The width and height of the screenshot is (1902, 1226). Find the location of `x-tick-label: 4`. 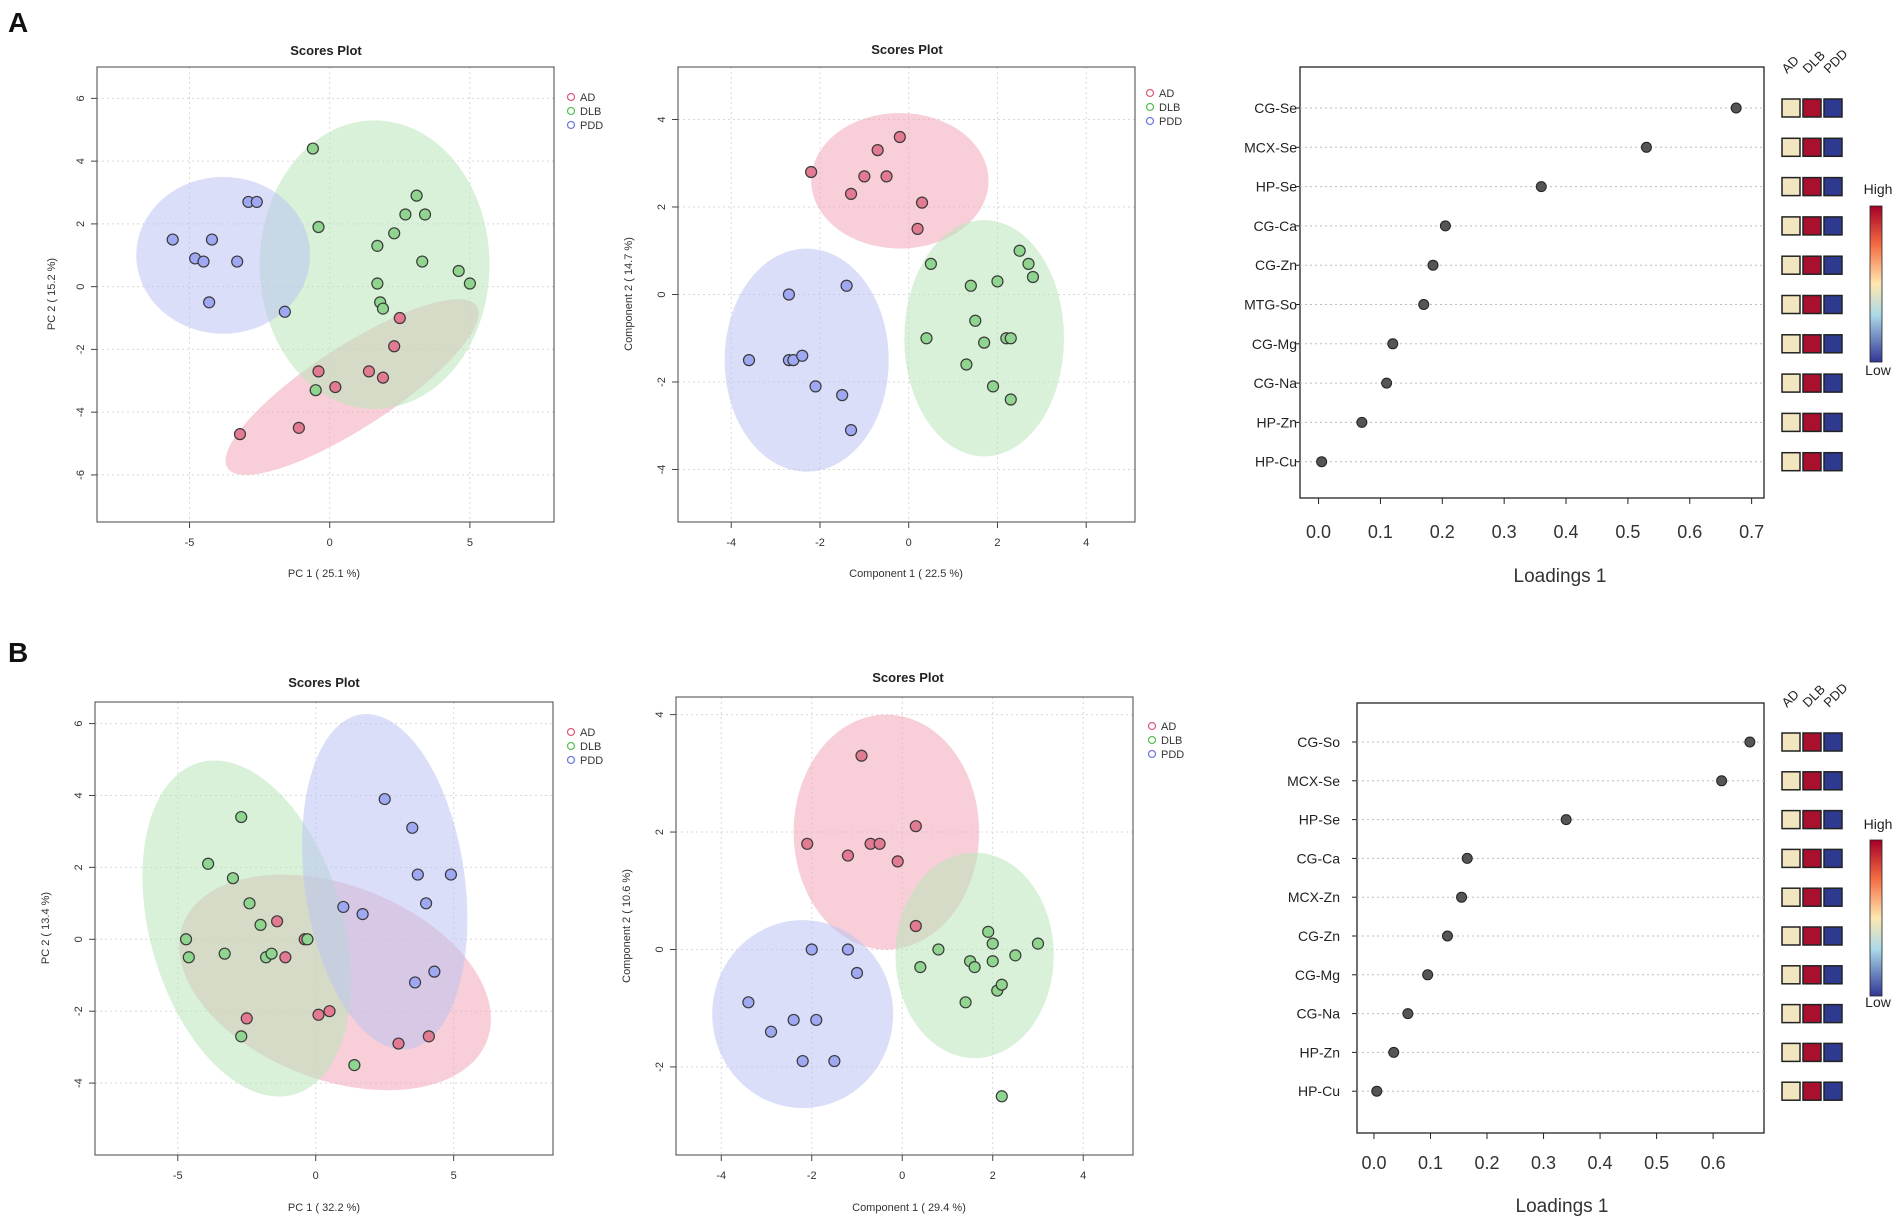

x-tick-label: 4 is located at coordinates (1086, 543).